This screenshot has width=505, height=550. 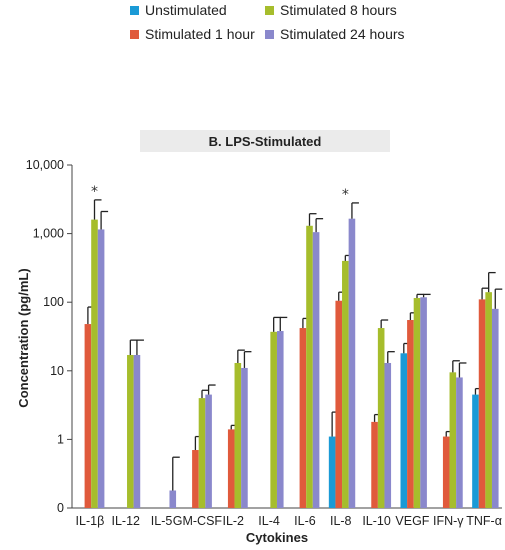 I want to click on x-tick-label-il-6: IL-6, so click(x=305, y=521).